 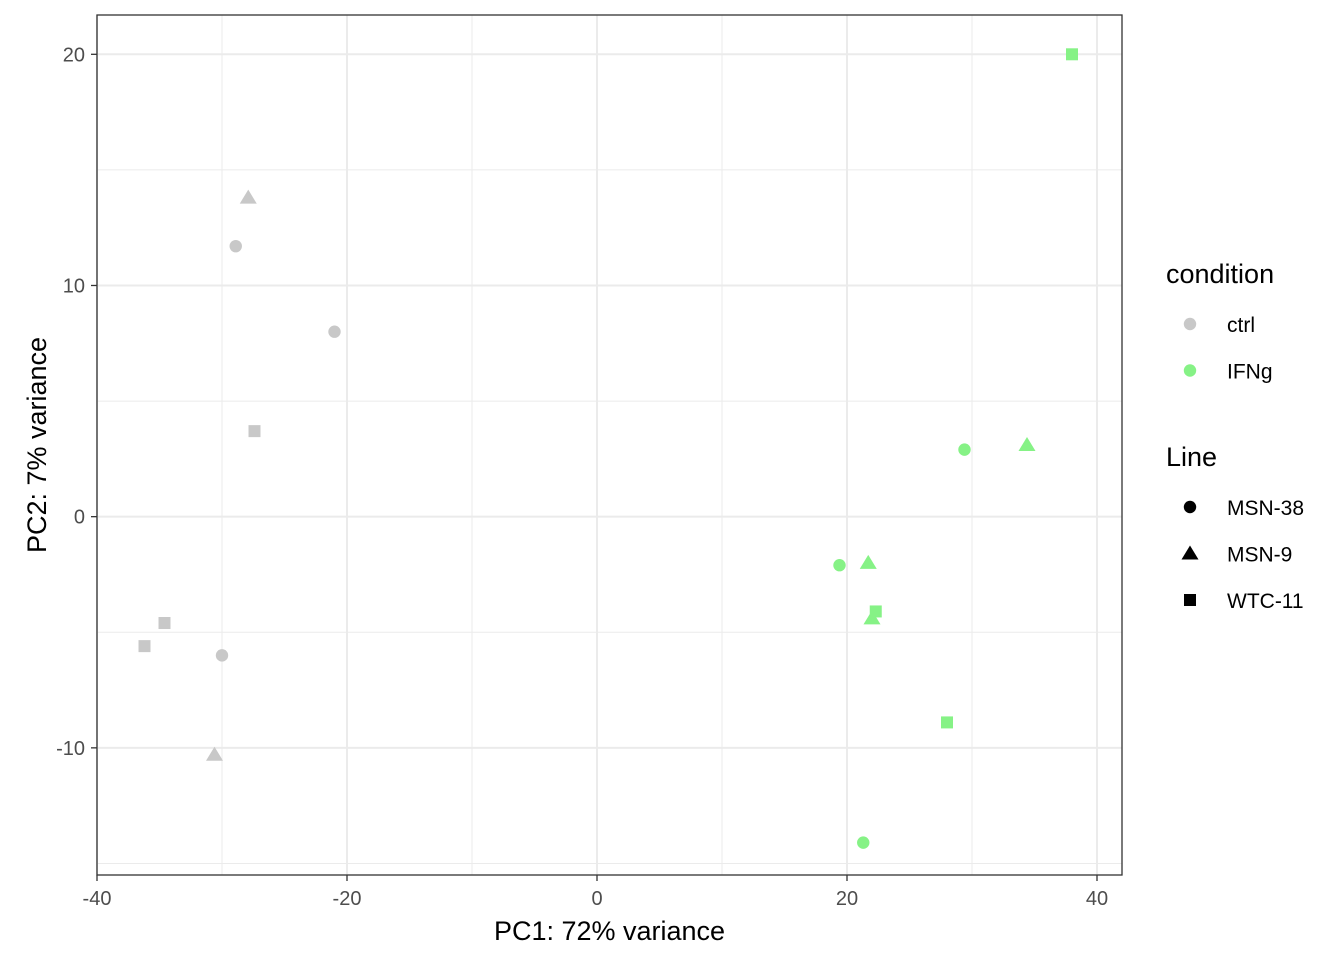 What do you see at coordinates (1235, 436) in the screenshot?
I see `legend: condition ctrl IFNg Line MSN-38 MSN-9 WTC-11` at bounding box center [1235, 436].